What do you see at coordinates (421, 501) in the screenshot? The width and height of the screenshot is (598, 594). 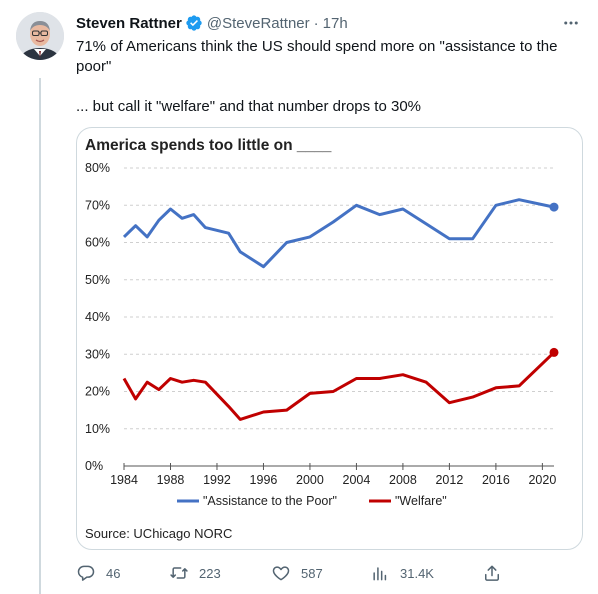 I see `legend-label-welfare: "Welfare"` at bounding box center [421, 501].